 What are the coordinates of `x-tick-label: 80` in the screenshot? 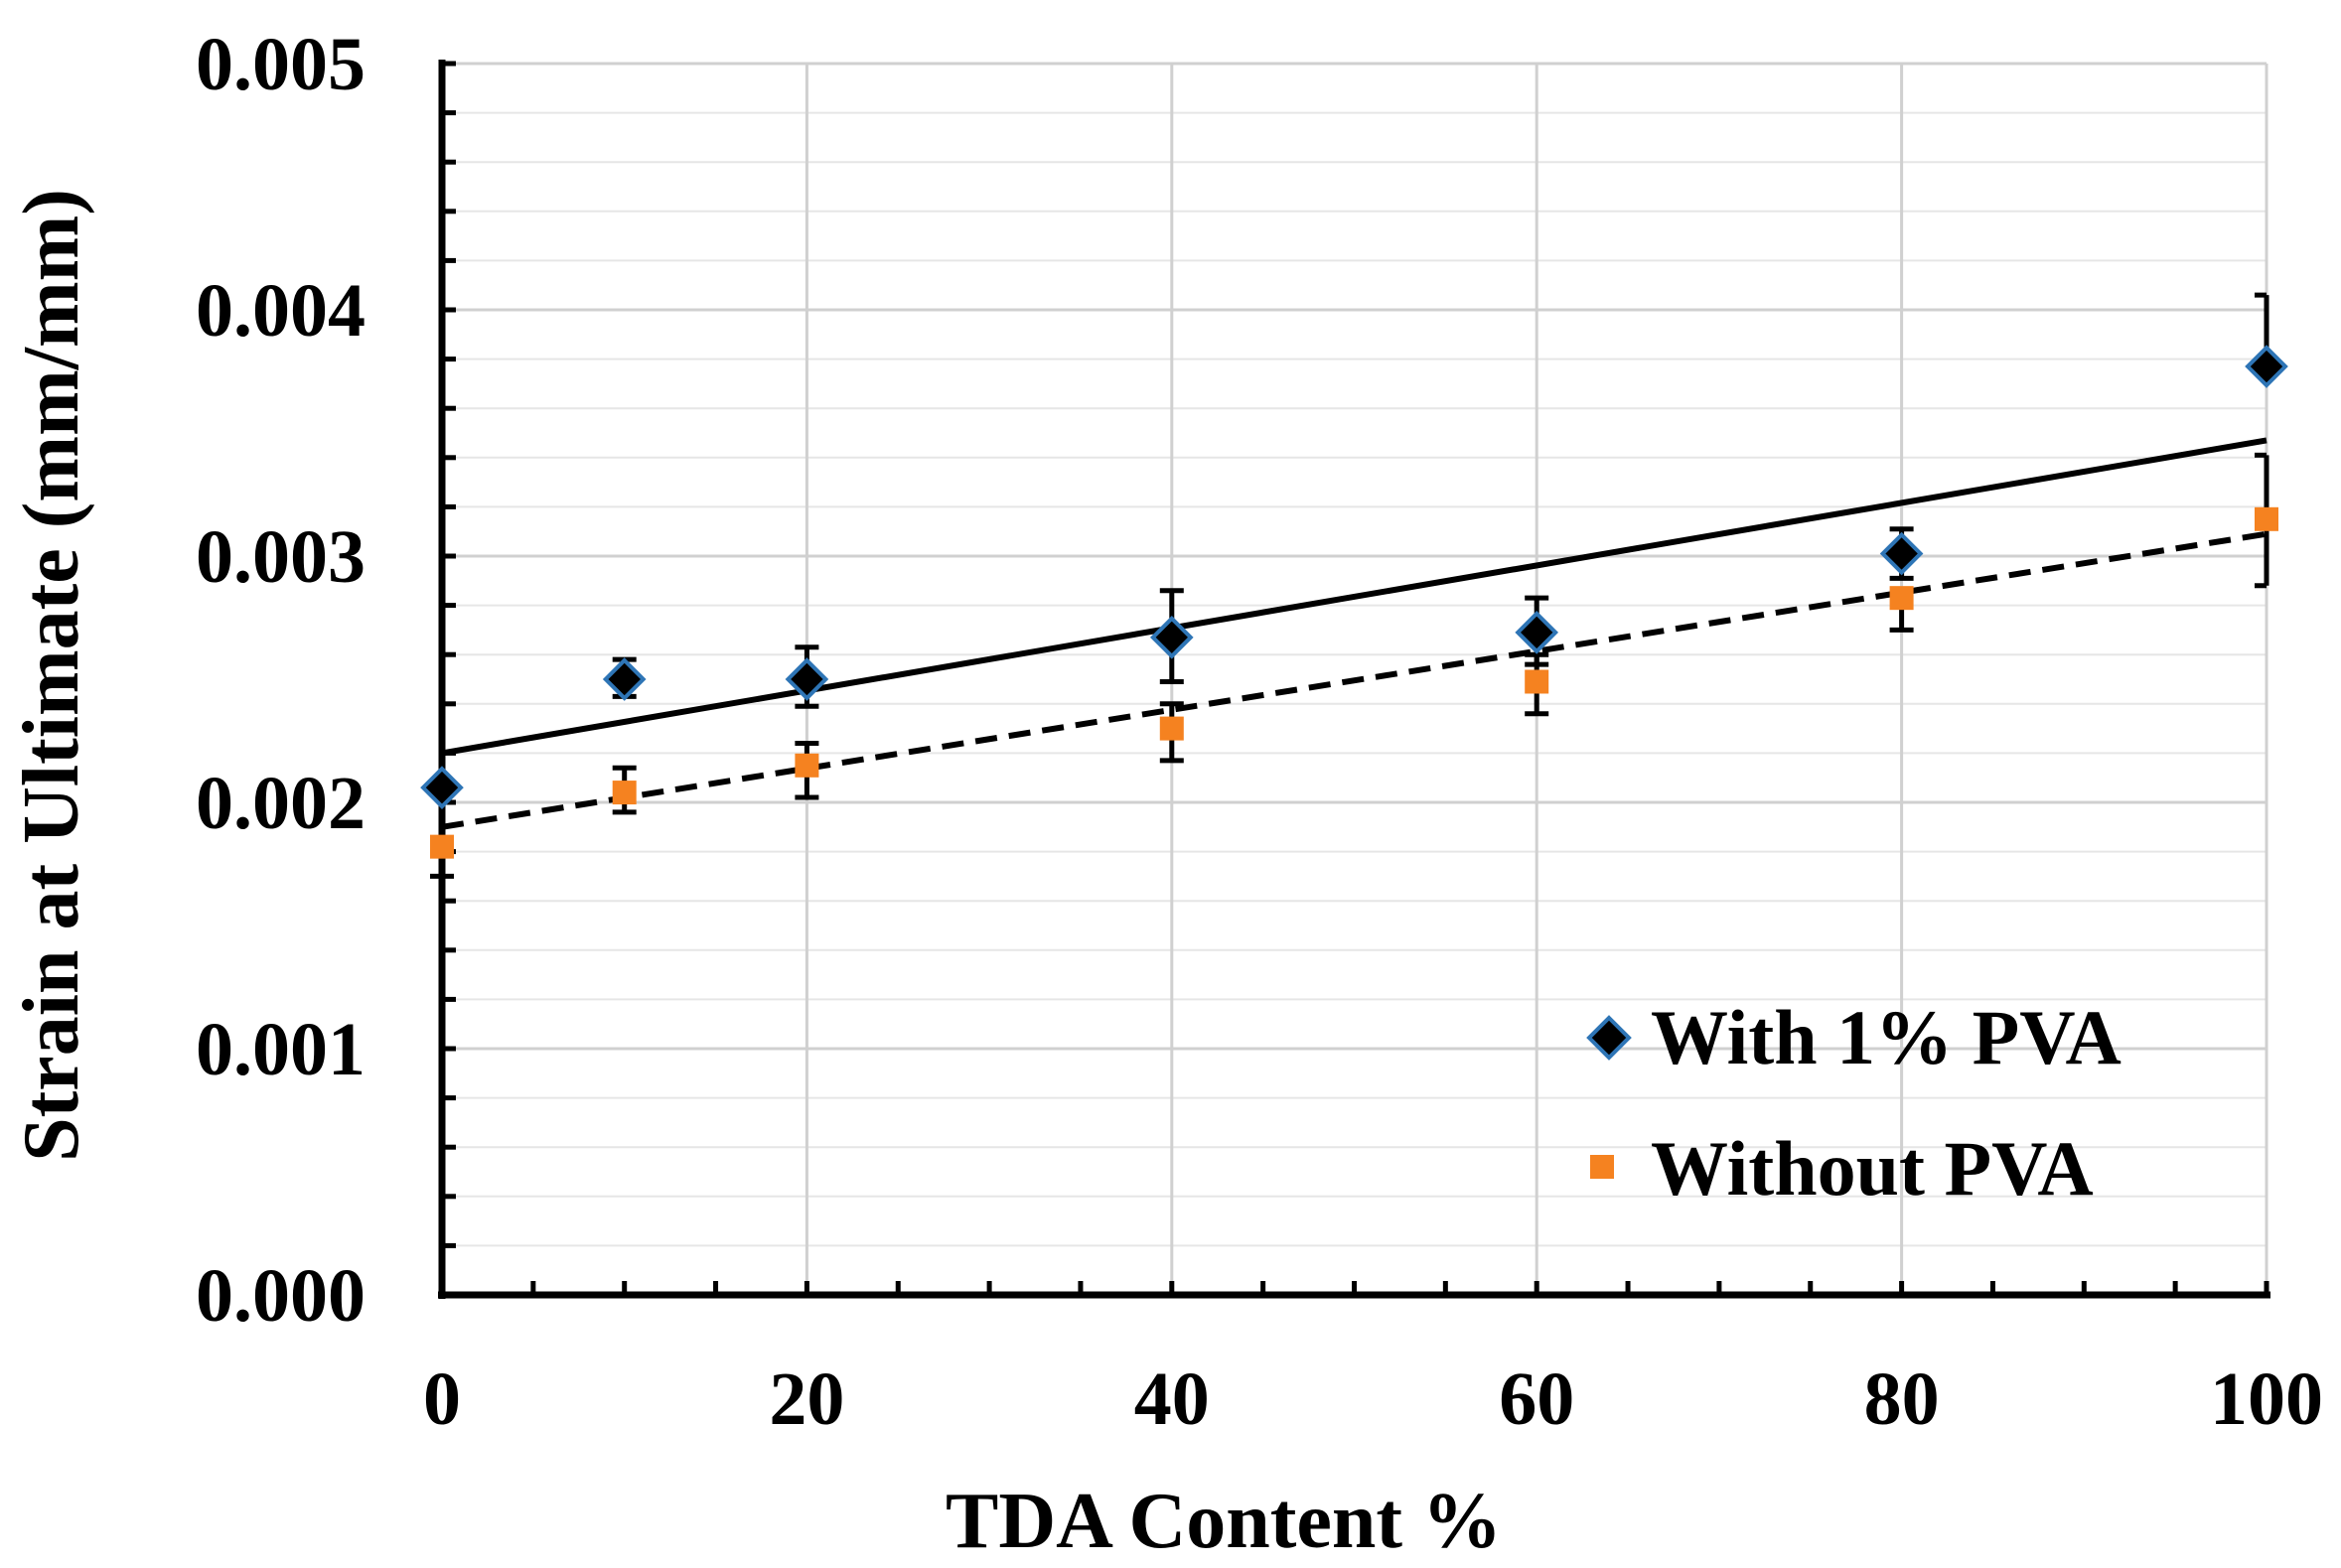 It's located at (1902, 1399).